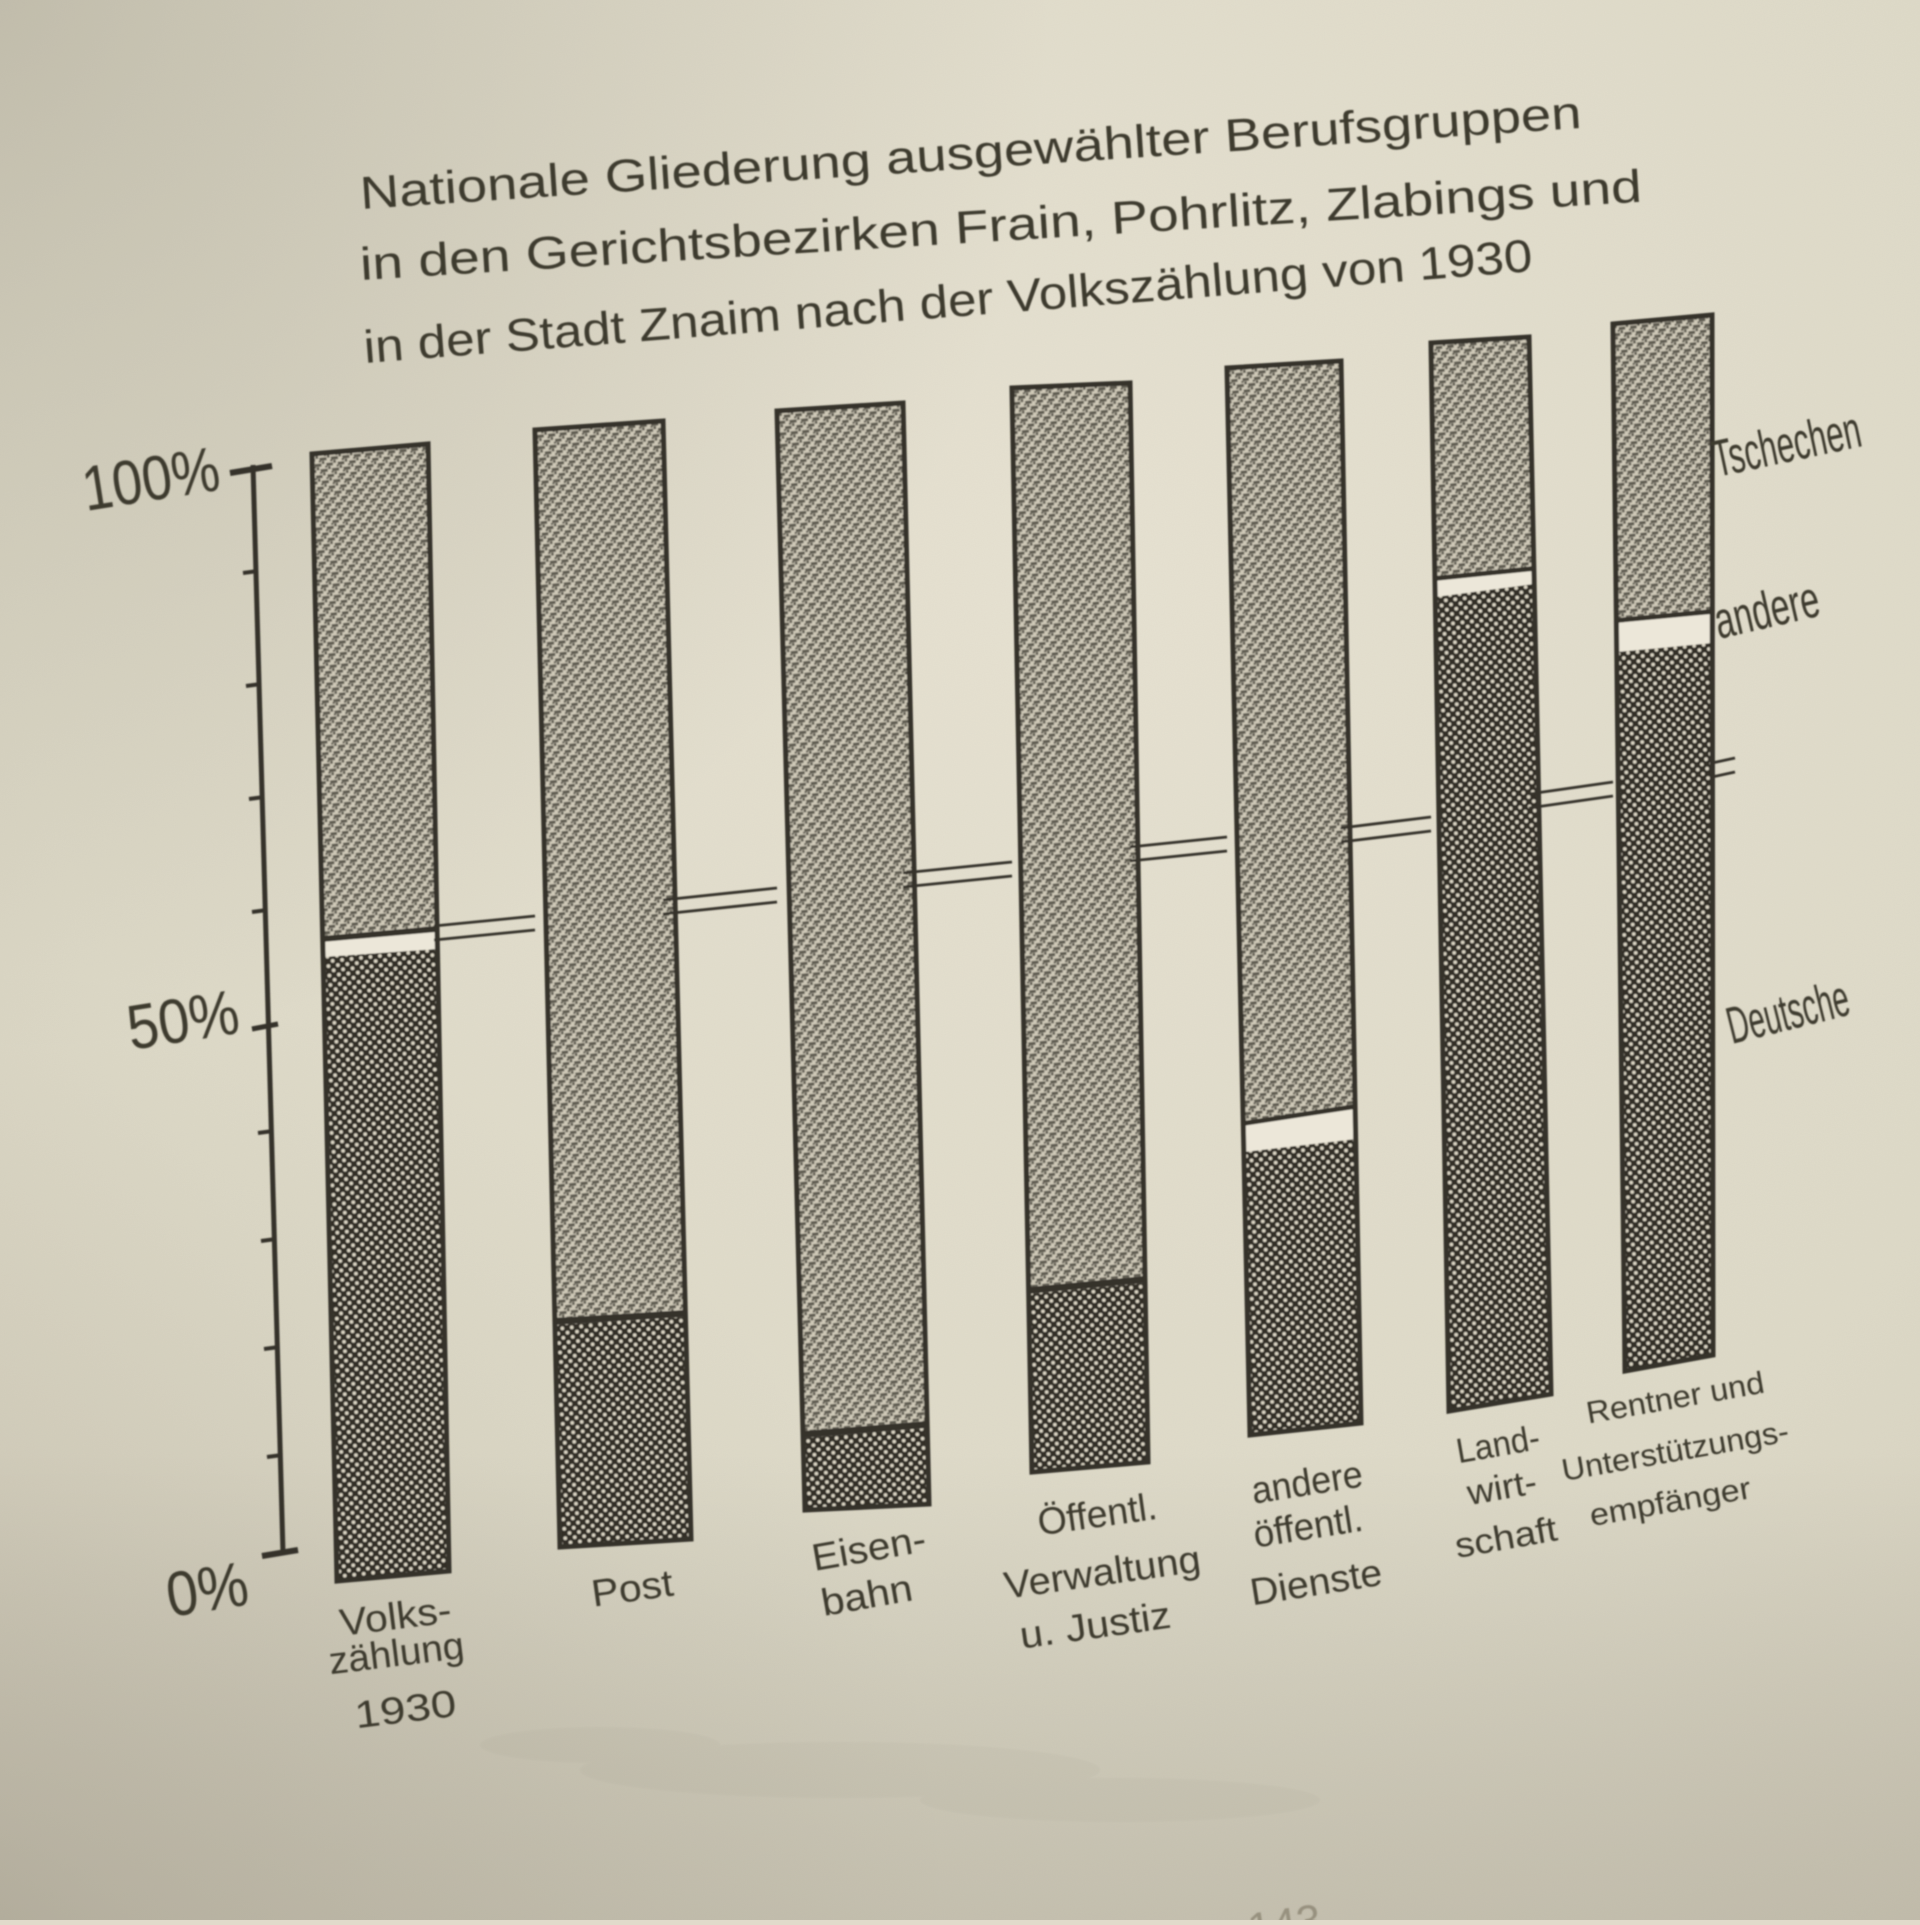 Image resolution: width=1920 pixels, height=1925 pixels. What do you see at coordinates (183, 1020) in the screenshot?
I see `svg-text: 50%` at bounding box center [183, 1020].